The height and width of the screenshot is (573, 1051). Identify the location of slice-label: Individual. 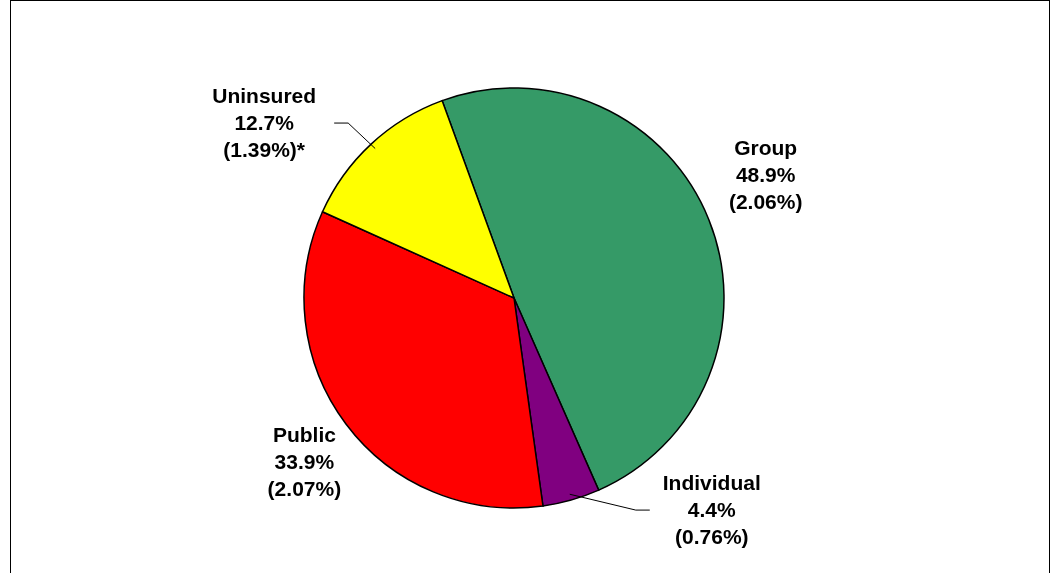
(711, 483).